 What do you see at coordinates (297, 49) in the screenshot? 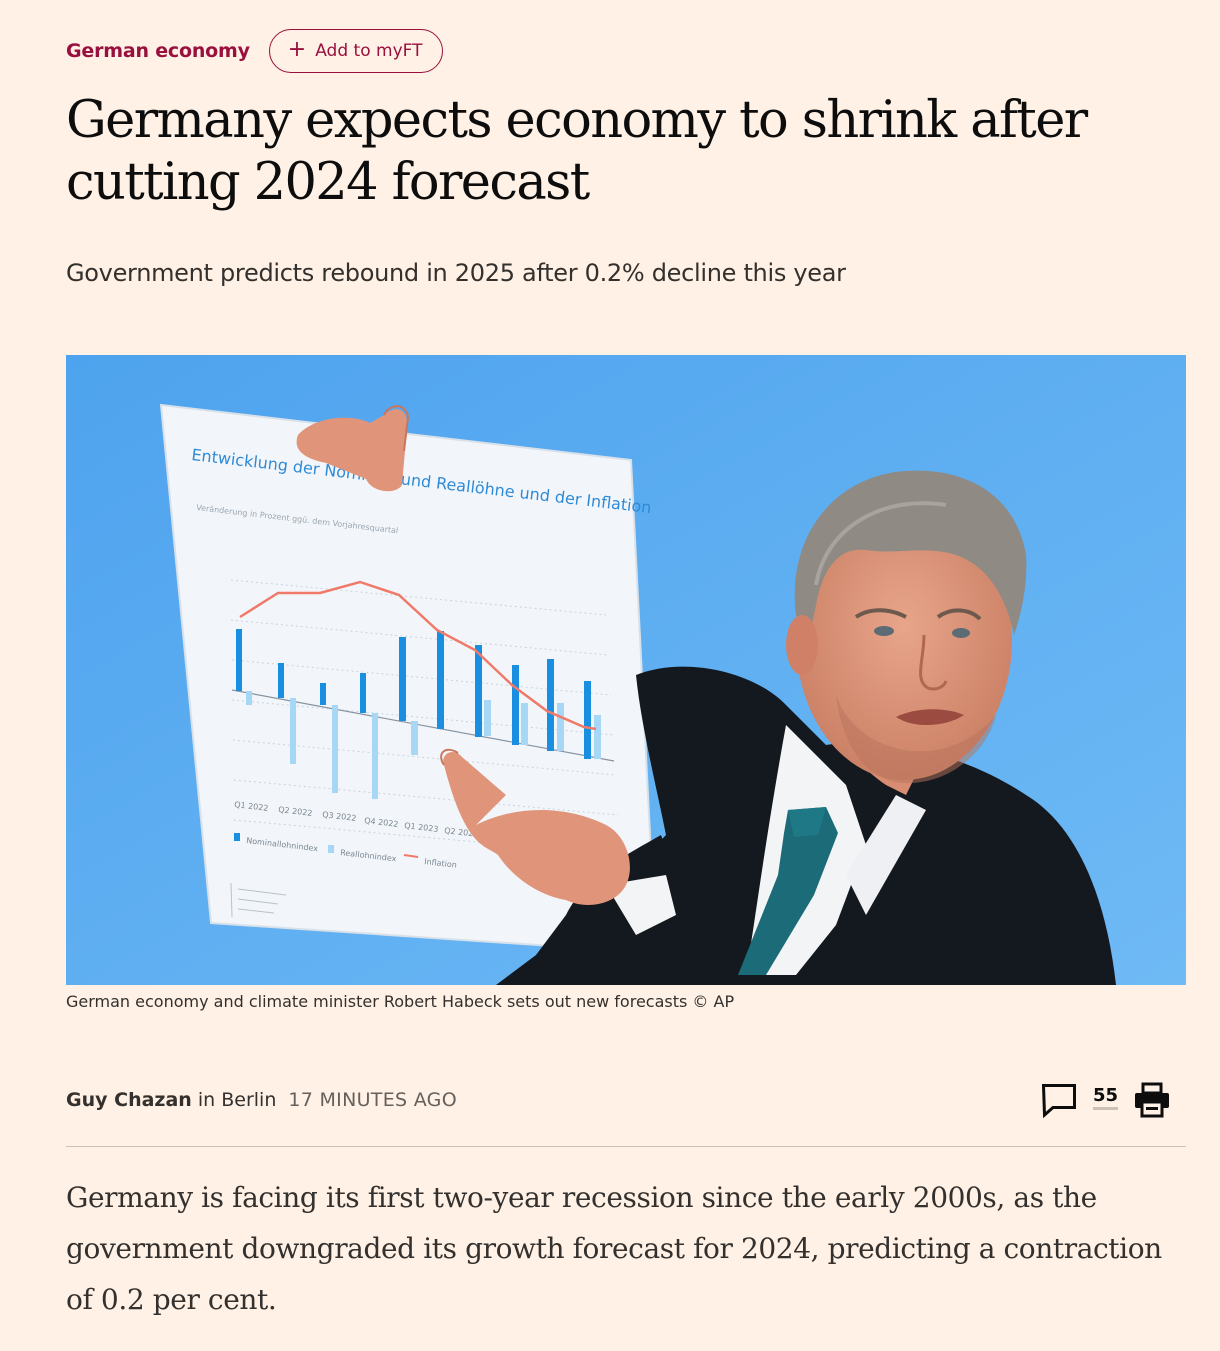
I see `plus-icon: +` at bounding box center [297, 49].